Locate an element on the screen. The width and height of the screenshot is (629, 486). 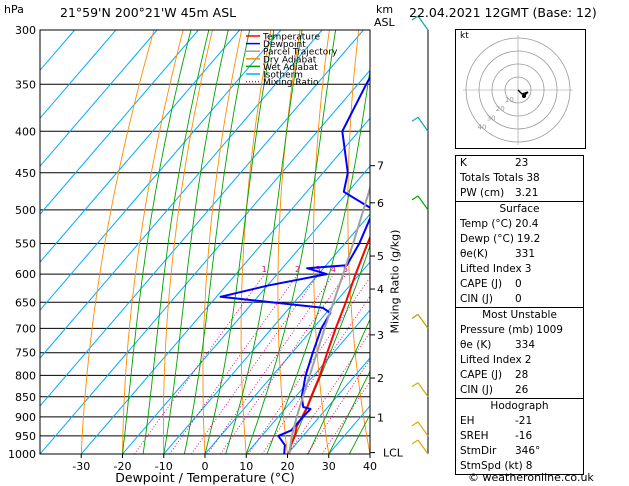
index-row: θe(K) 331 is located at coordinates (519, 254).